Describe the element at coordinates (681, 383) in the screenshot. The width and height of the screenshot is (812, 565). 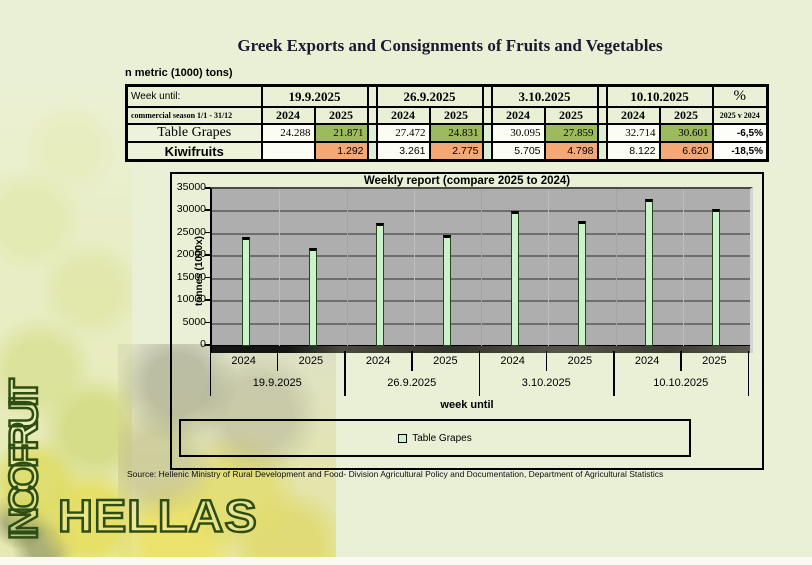
I see `x-group-label: 10.10.2025` at that location.